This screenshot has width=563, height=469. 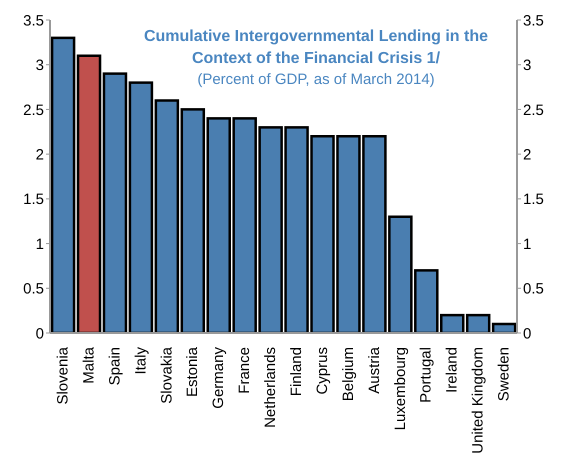 I want to click on x-tick-label: Ireland, so click(x=452, y=370).